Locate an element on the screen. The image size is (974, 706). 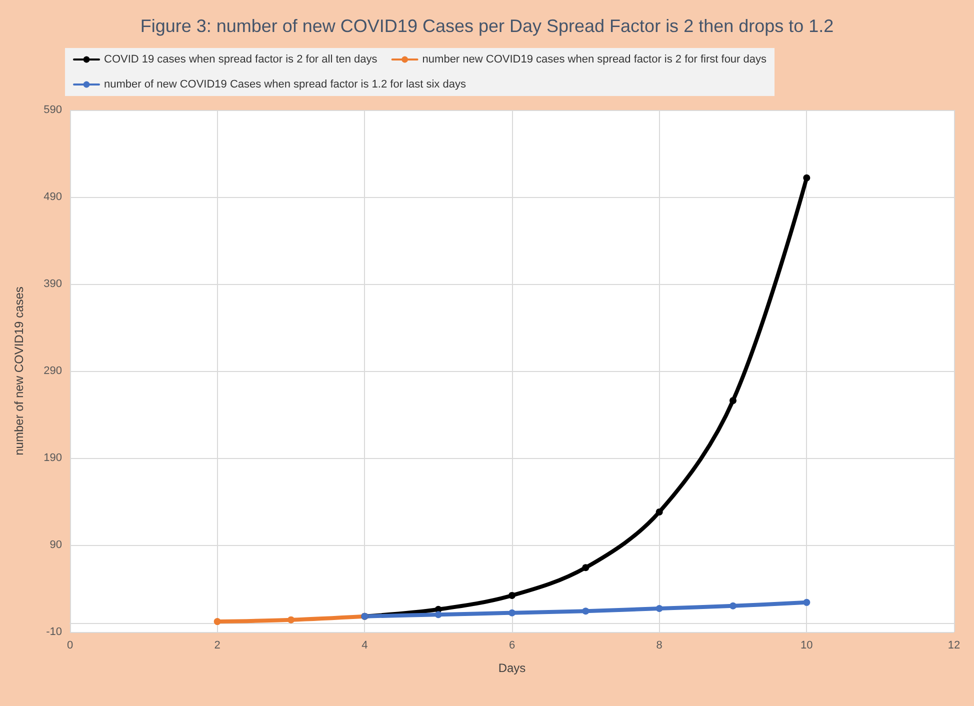
x-tick-label: 4 is located at coordinates (365, 646).